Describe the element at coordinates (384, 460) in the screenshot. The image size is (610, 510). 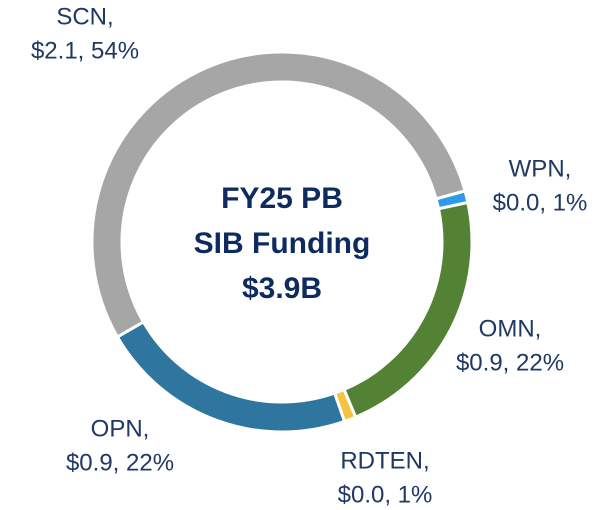
I see `category-label: RDTEN,` at that location.